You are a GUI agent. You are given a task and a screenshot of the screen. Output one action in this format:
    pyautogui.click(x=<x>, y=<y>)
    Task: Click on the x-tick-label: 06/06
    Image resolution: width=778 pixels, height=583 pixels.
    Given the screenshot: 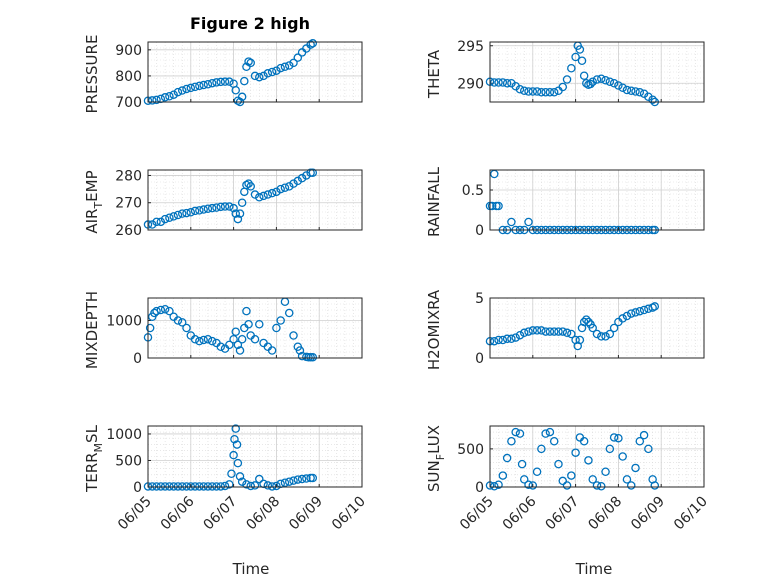 What is the action you would take?
    pyautogui.click(x=520, y=513)
    